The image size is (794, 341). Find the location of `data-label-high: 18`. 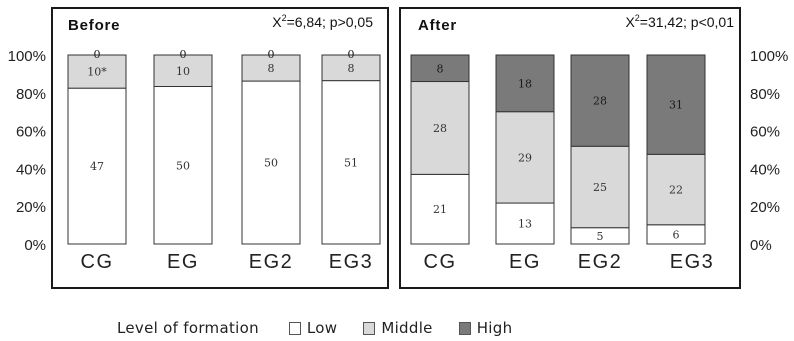

data-label-high: 18 is located at coordinates (525, 83).